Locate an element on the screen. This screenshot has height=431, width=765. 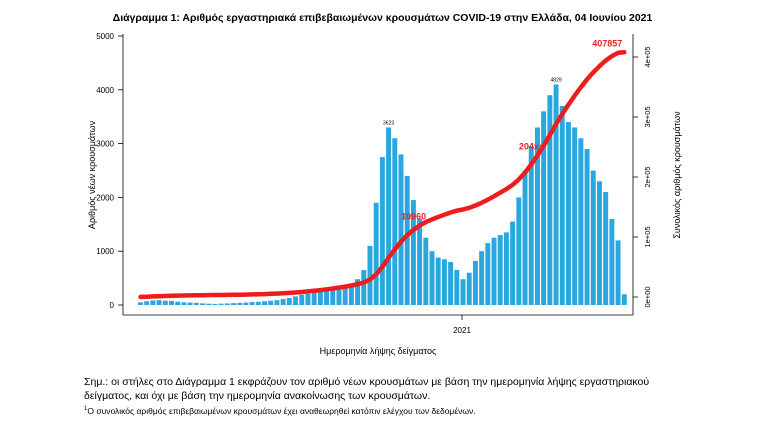
y-tick-label: 5000 is located at coordinates (105, 36).